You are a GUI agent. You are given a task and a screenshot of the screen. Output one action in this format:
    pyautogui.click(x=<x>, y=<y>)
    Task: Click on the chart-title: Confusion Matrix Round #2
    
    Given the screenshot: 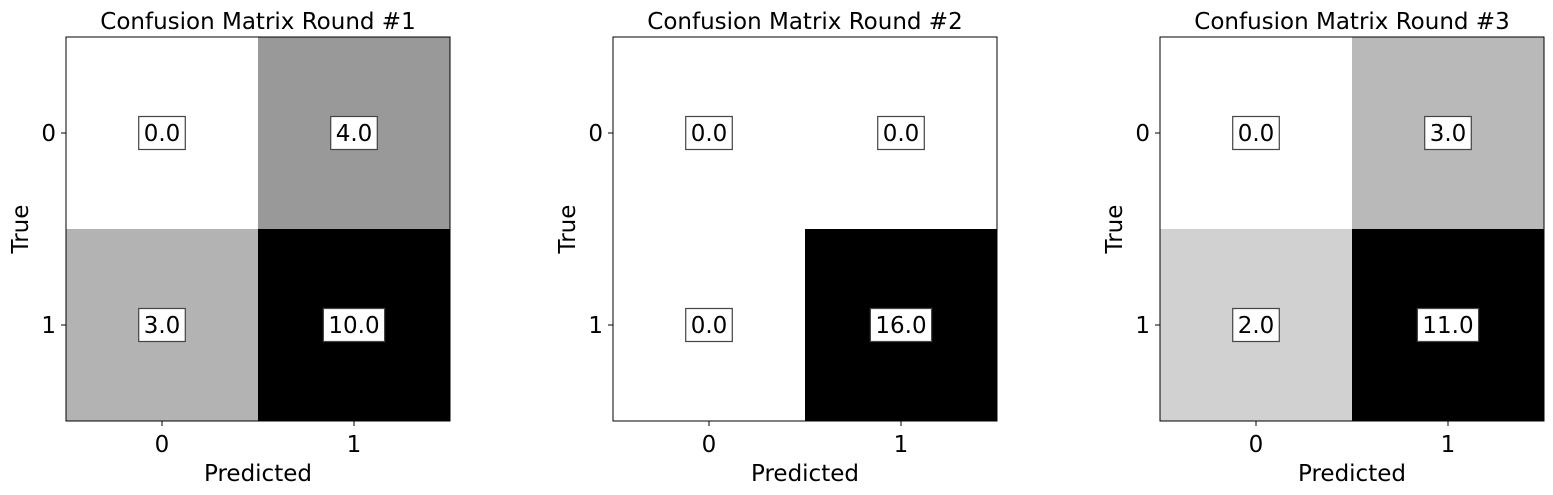 What is the action you would take?
    pyautogui.click(x=804, y=22)
    